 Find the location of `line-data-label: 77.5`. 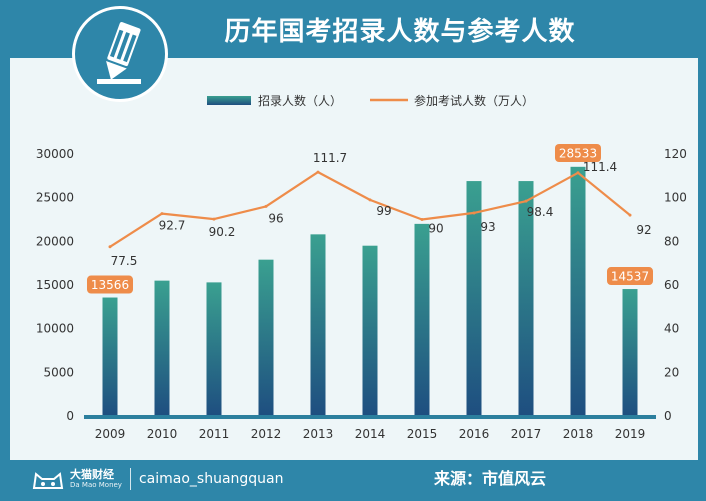

line-data-label: 77.5 is located at coordinates (124, 261).